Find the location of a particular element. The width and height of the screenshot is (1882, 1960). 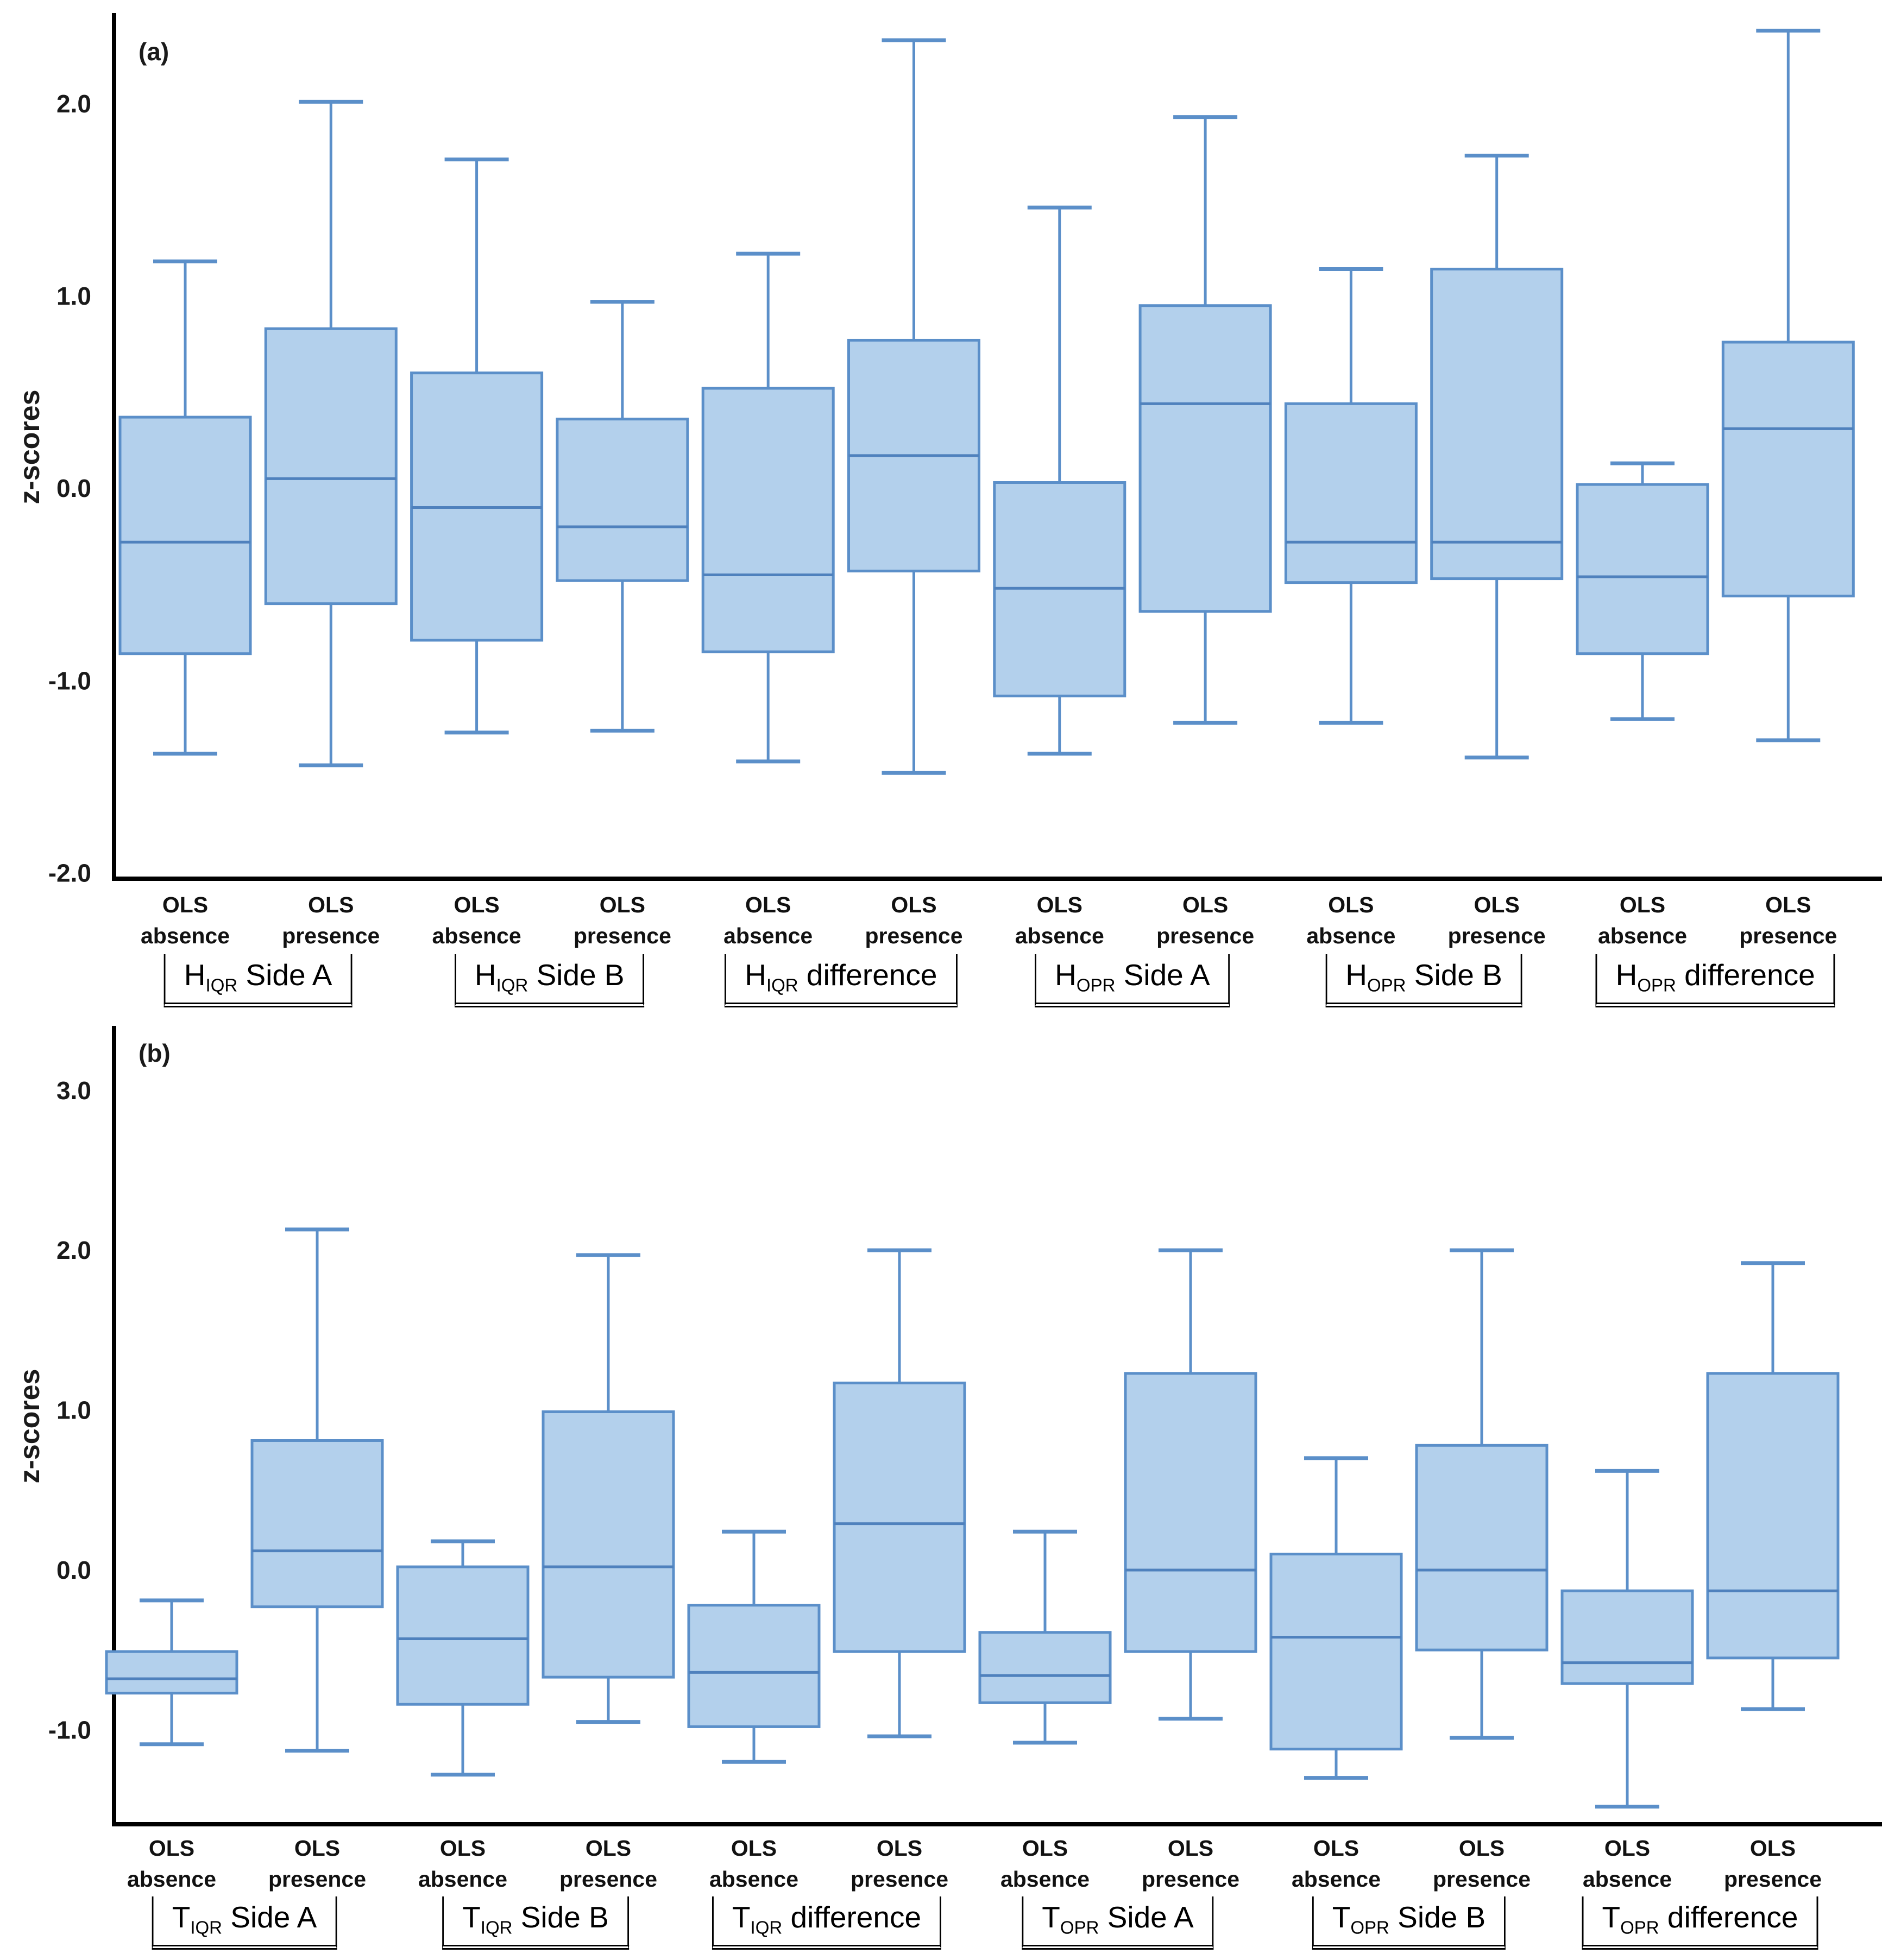

group-label-box: HIQR Side A is located at coordinates (258, 980).